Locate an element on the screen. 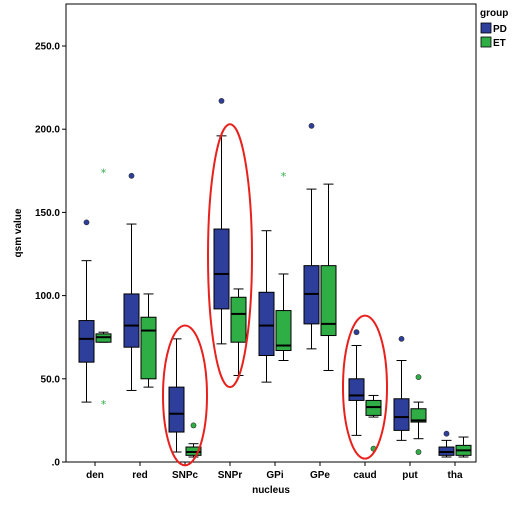  y-tick-label: .0 is located at coordinates (56, 463).